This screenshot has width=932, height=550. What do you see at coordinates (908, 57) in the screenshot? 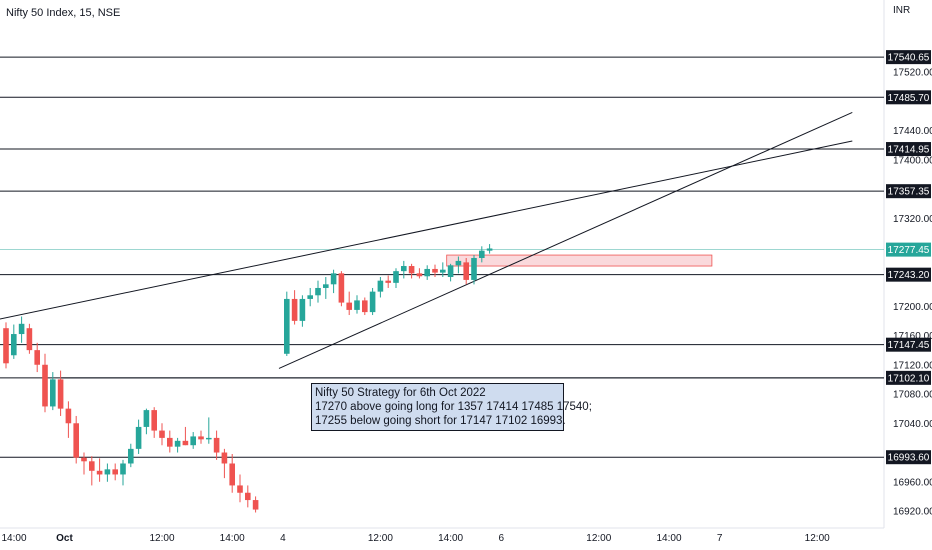
I see `price-label: 17540.65` at bounding box center [908, 57].